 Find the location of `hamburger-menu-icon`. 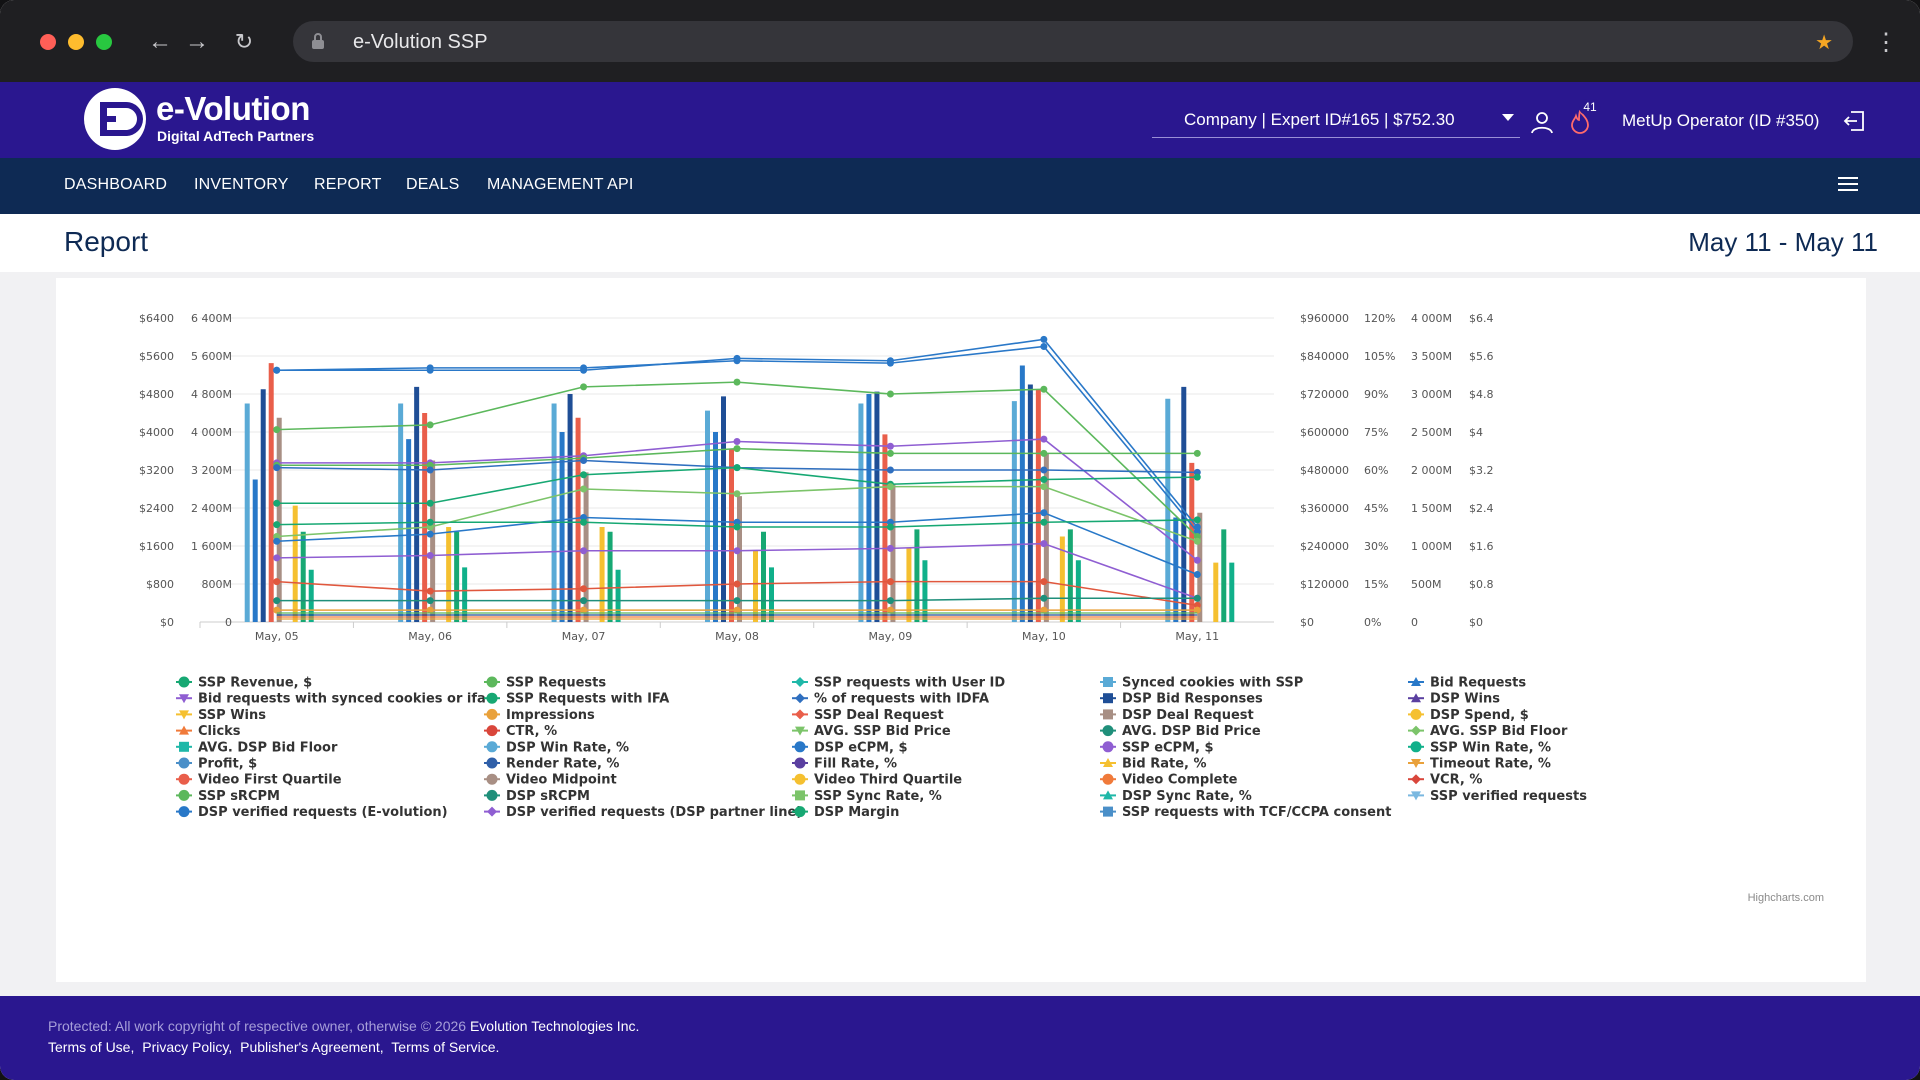

hamburger-menu-icon is located at coordinates (1848, 185).